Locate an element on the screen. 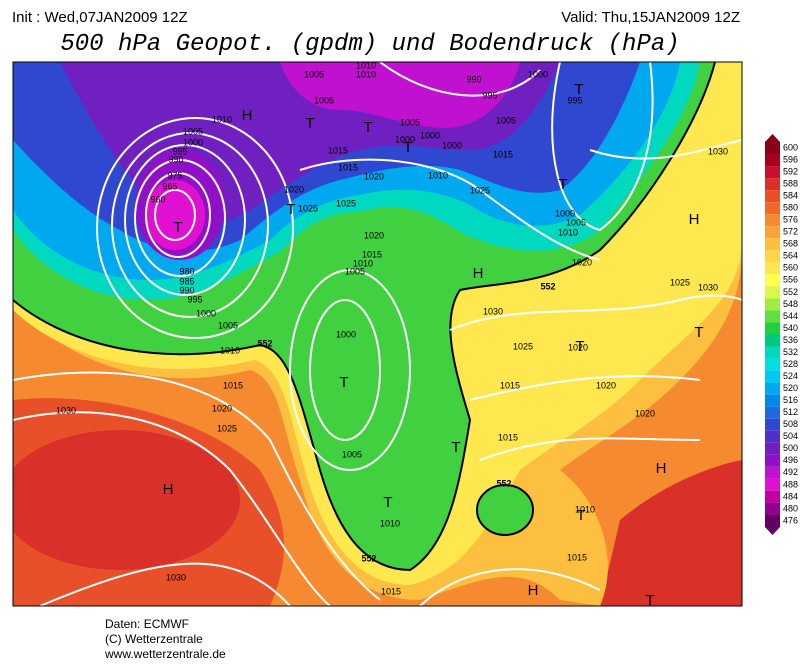 Image resolution: width=812 pixels, height=671 pixels. colorbar-label: 592 is located at coordinates (790, 171).